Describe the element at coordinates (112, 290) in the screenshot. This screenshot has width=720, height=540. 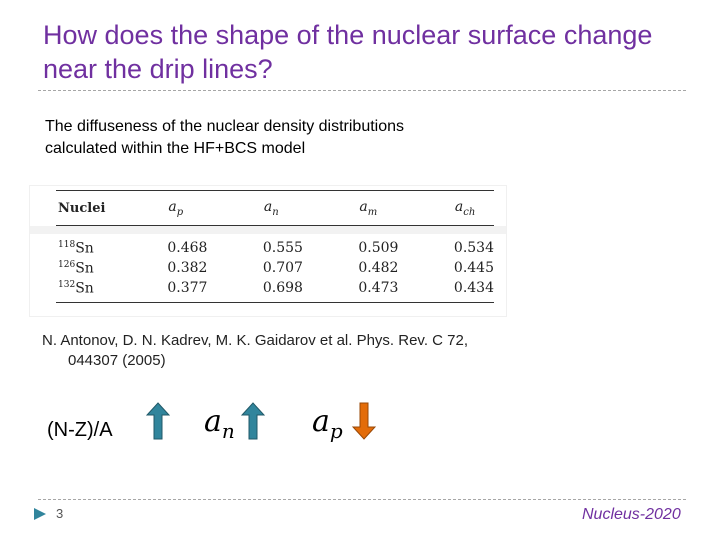
I see `nucleus-cell: 132Sn` at that location.